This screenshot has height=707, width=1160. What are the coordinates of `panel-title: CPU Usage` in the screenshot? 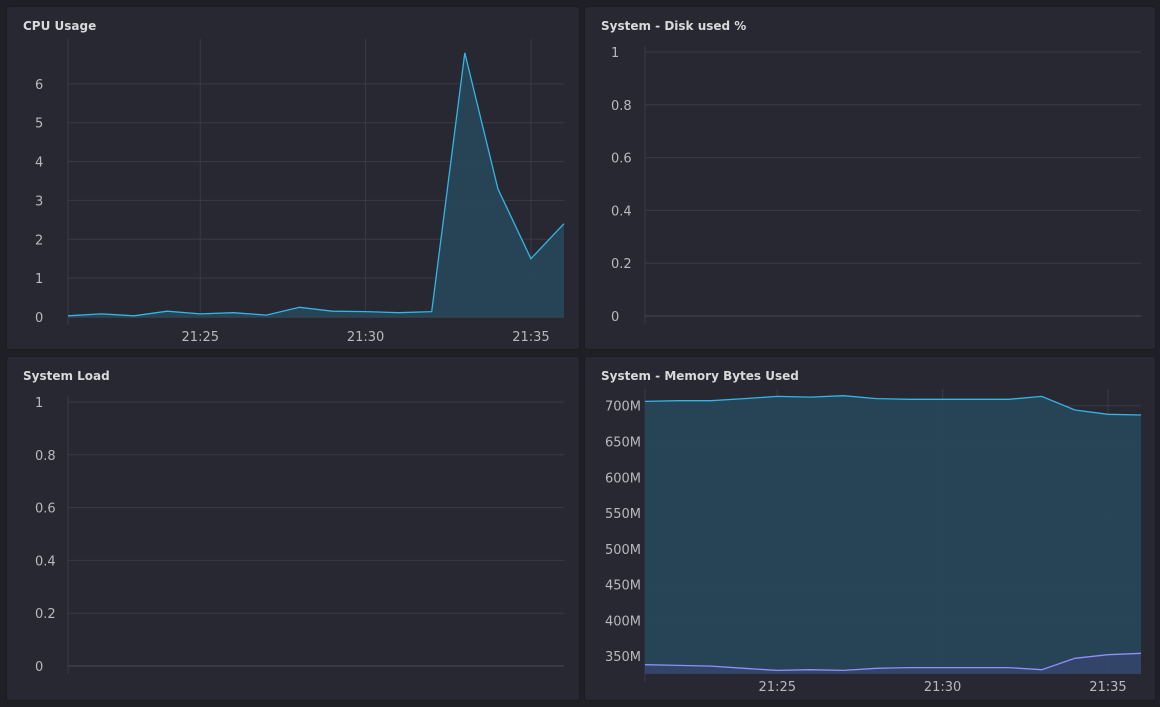 It's located at (60, 26).